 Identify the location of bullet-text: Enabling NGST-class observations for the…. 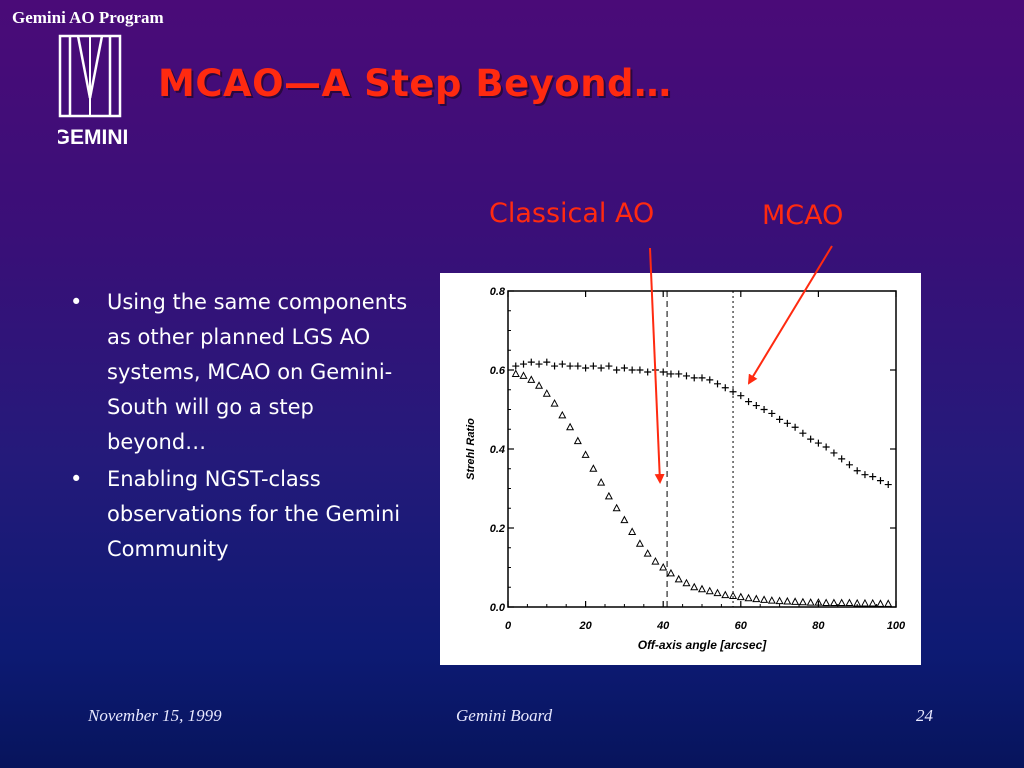
(254, 514).